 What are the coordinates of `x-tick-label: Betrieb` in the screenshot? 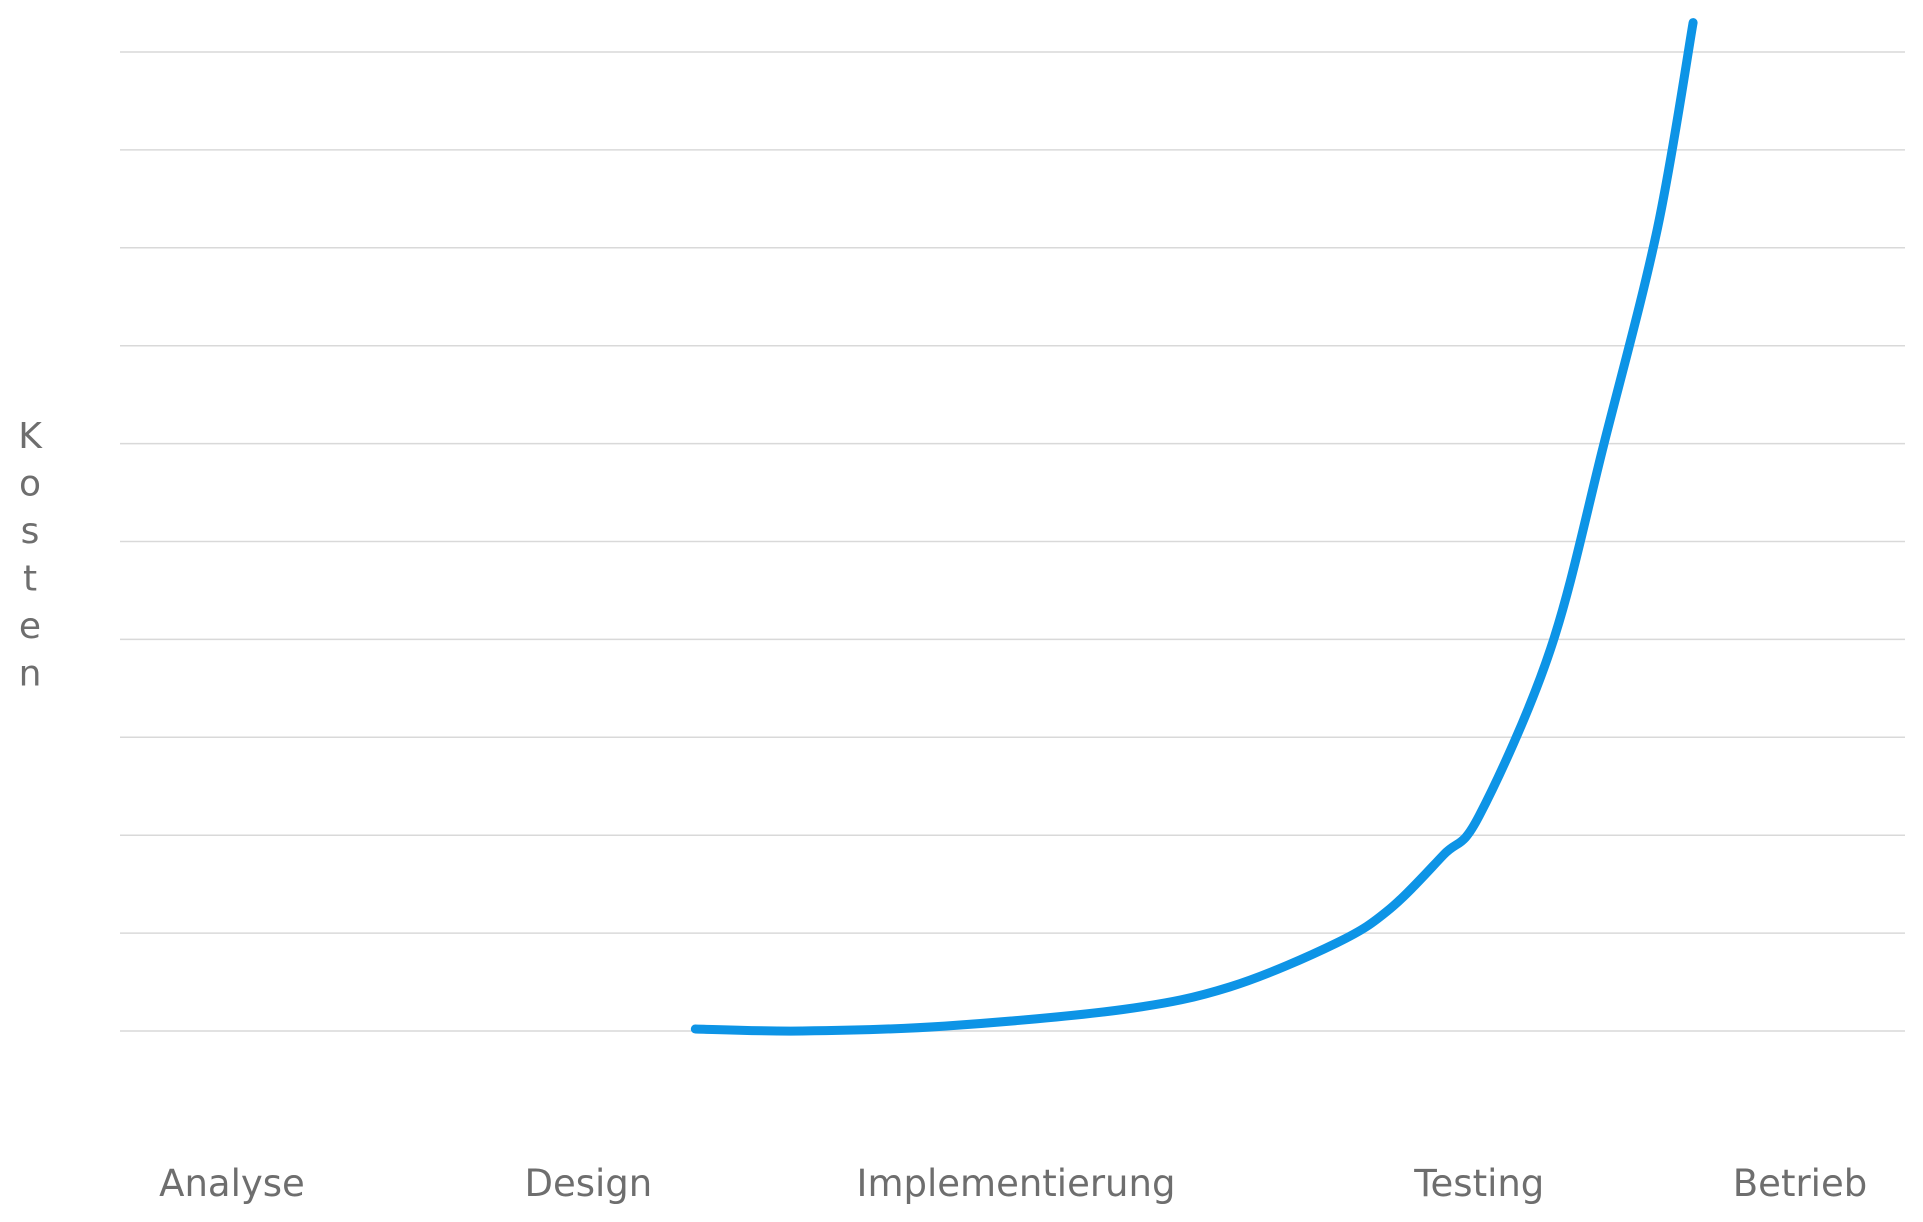 It's located at (1800, 1183).